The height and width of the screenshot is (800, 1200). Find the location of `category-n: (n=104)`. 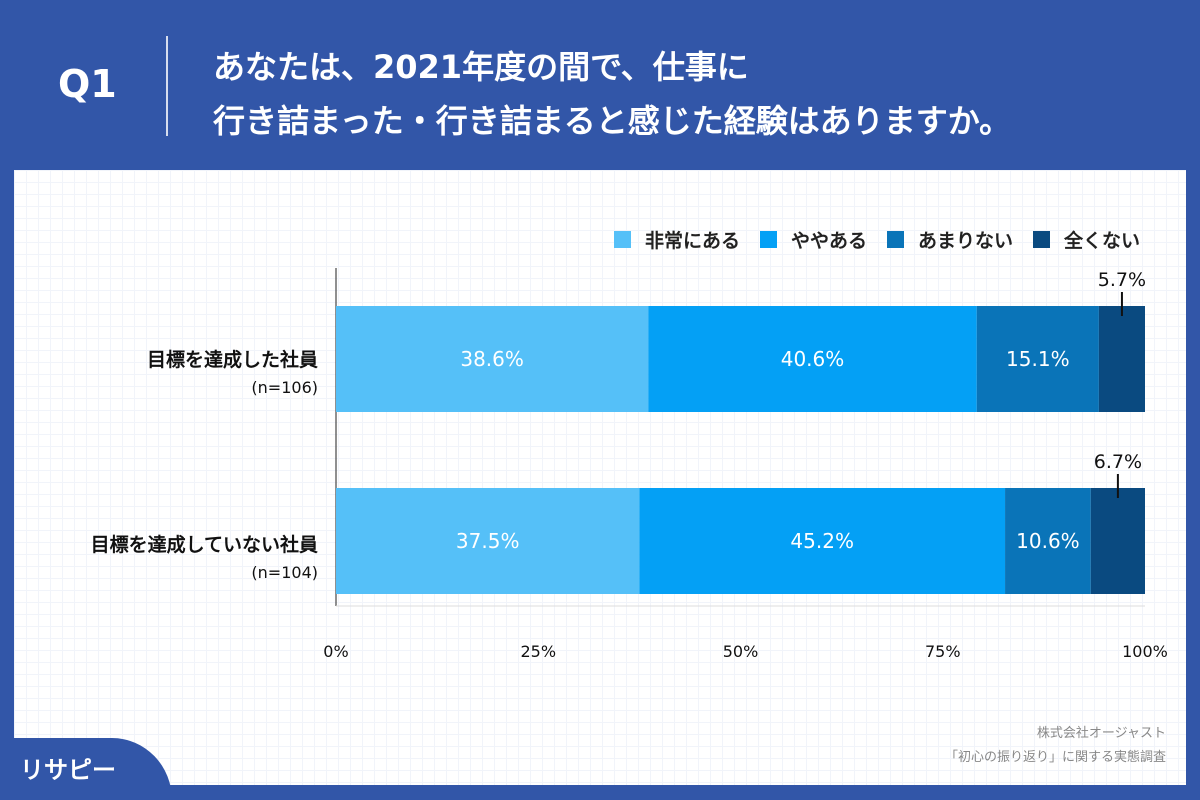

category-n: (n=104) is located at coordinates (284, 572).